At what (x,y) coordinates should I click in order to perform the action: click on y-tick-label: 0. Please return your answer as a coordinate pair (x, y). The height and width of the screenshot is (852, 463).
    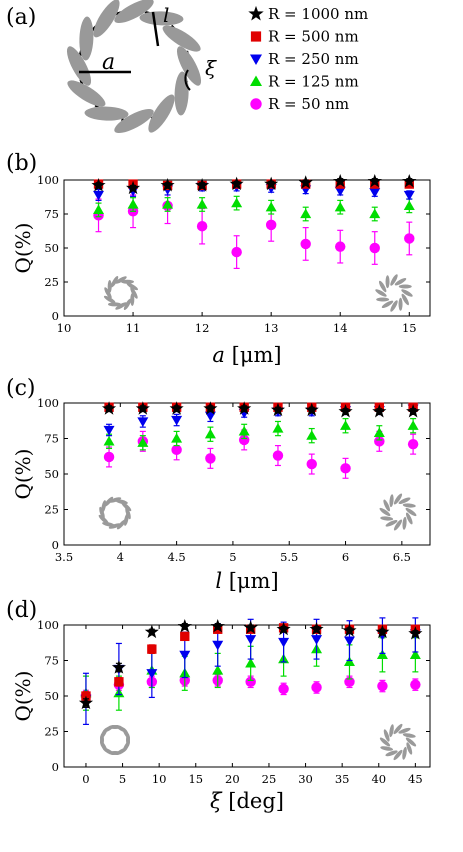
    Looking at the image, I should click on (55, 767).